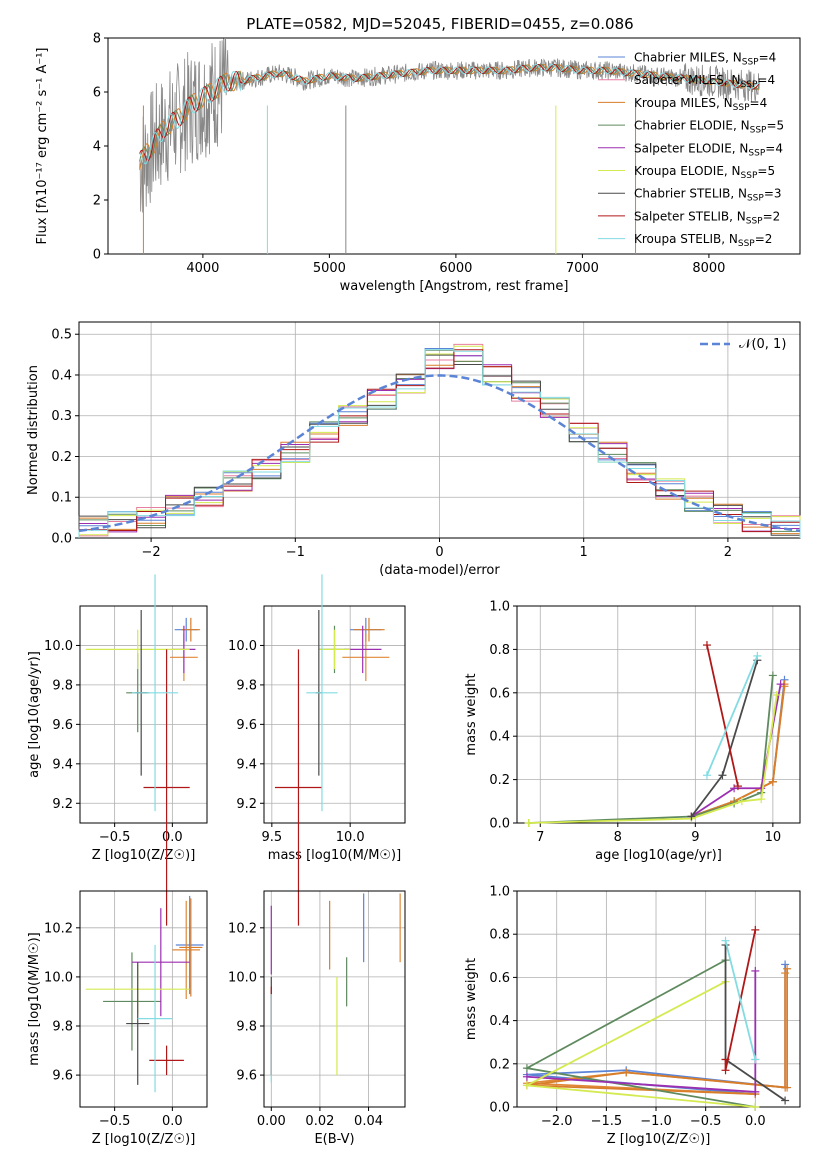  I want to click on x-tick-label: 4000, so click(202, 268).